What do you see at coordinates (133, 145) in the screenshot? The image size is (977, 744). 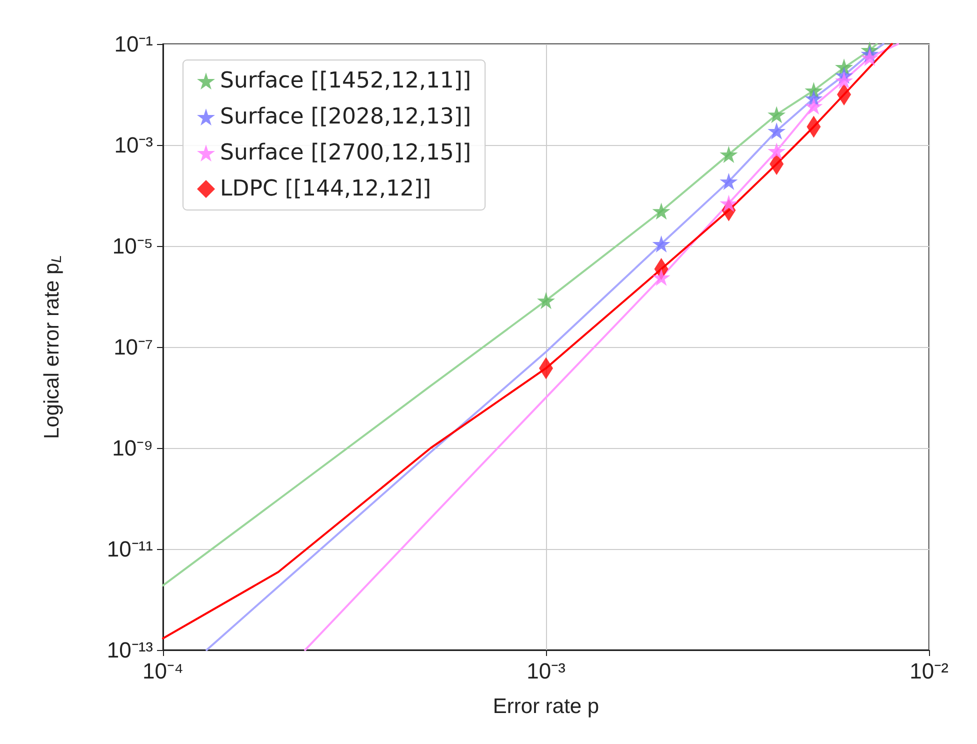 I see `y-tick-label: 10⁻³` at bounding box center [133, 145].